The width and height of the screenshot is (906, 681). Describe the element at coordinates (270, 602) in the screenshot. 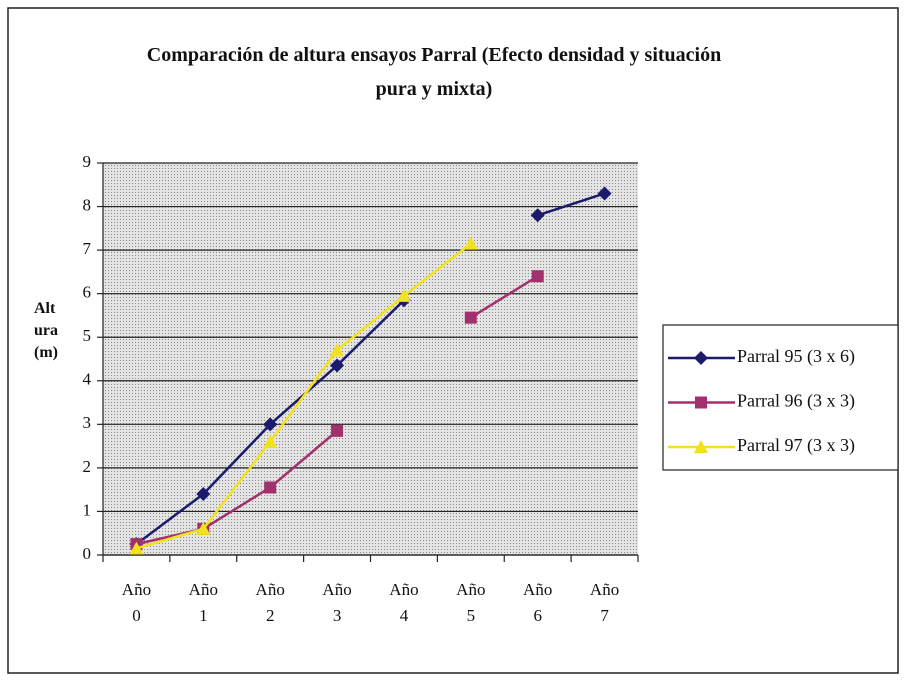

I see `x-tick-label: Año 2` at that location.